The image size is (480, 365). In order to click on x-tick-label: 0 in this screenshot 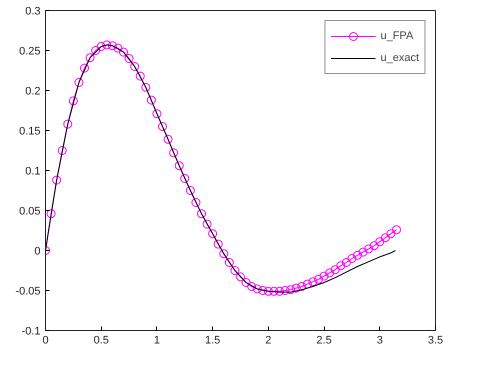, I will do `click(45, 340)`.